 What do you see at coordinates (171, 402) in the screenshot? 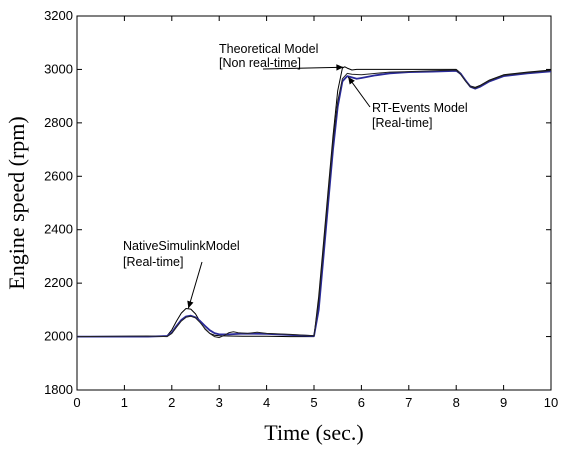
I see `x-tick-label: 2` at bounding box center [171, 402].